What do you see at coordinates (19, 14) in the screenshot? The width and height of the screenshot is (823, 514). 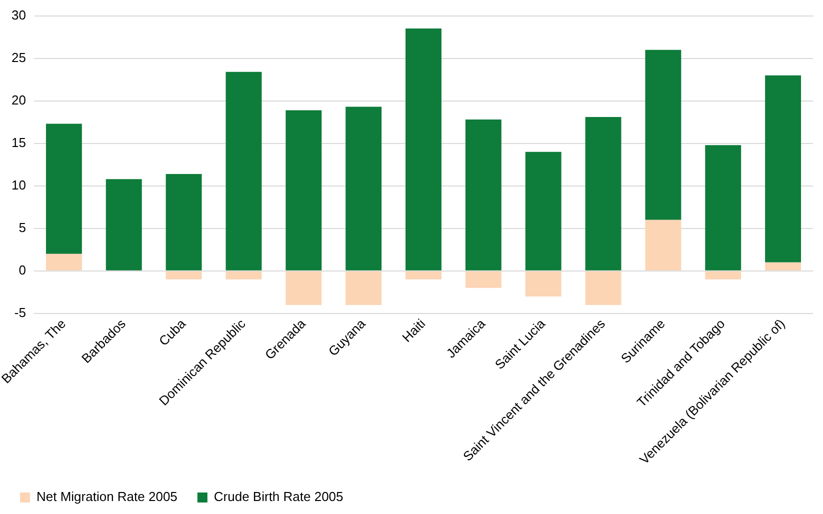 I see `y-tick-label: 30` at bounding box center [19, 14].